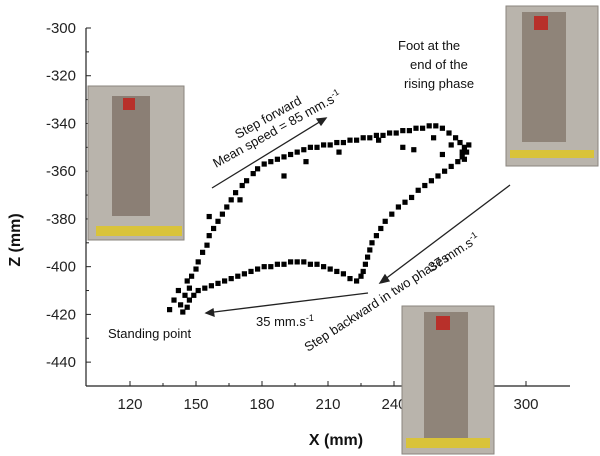  I want to click on y-tick-label: -420, so click(61, 314).